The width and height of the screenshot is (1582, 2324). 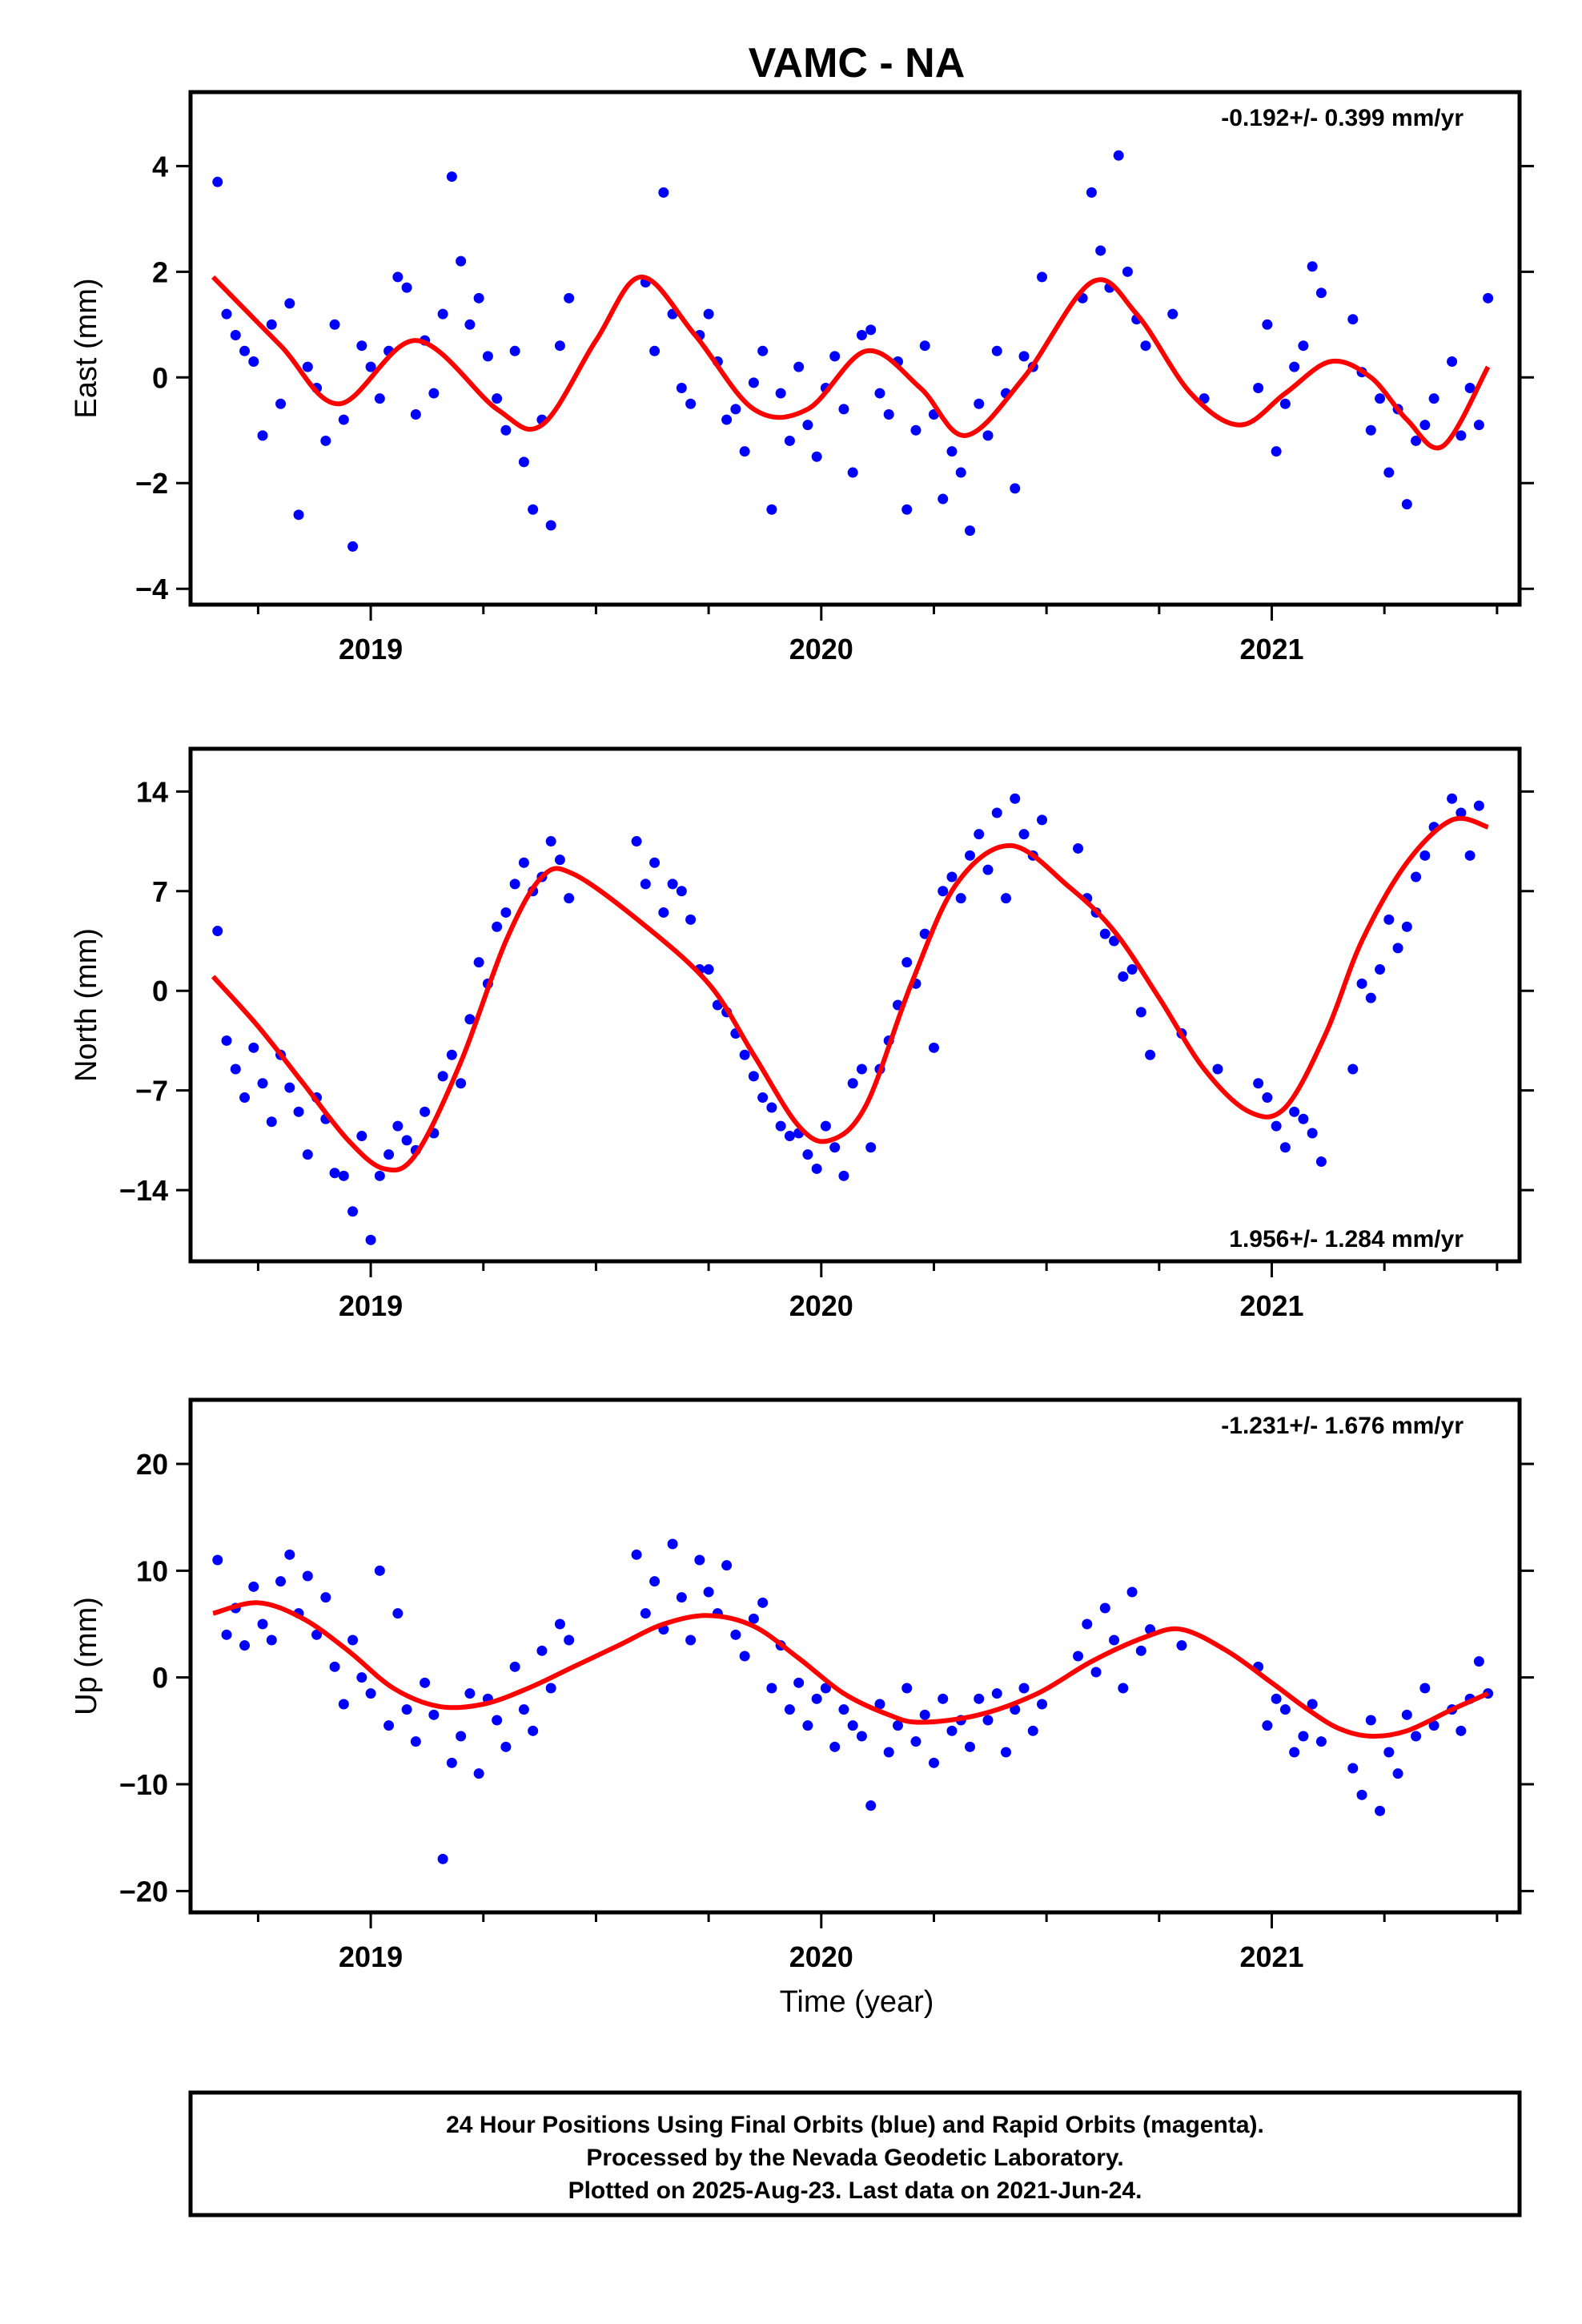 What do you see at coordinates (1271, 1956) in the screenshot?
I see `up-x-tick-label: 2021` at bounding box center [1271, 1956].